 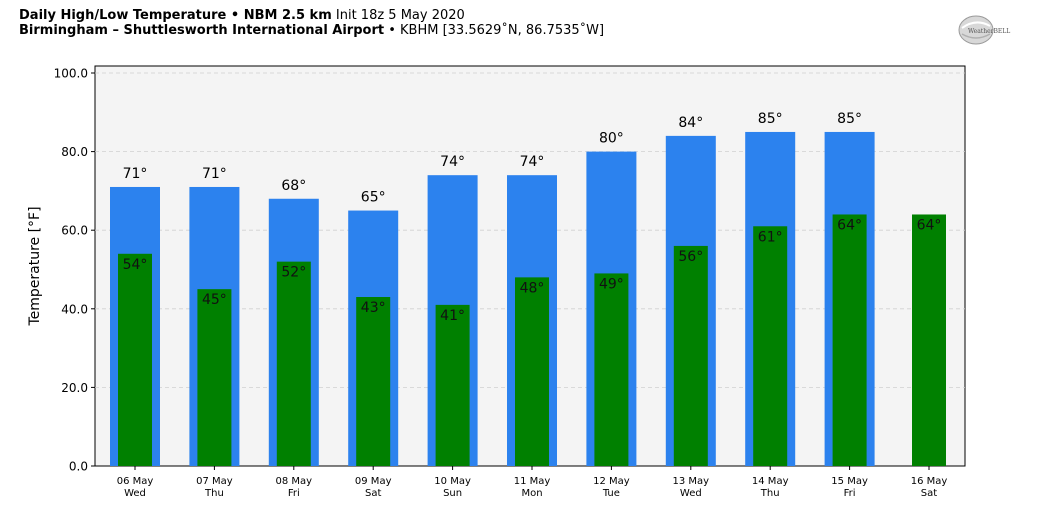 I want to click on station-coordinates: • KBHM [33.5629˚N, 86.7535˚W], so click(x=494, y=30).